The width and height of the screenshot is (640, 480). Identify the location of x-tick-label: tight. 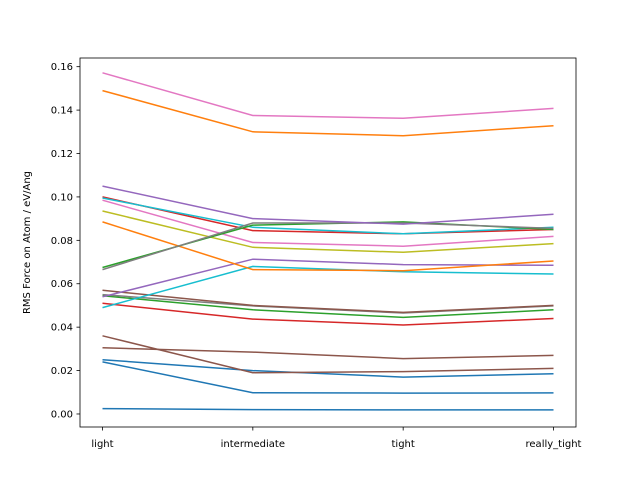
(403, 444).